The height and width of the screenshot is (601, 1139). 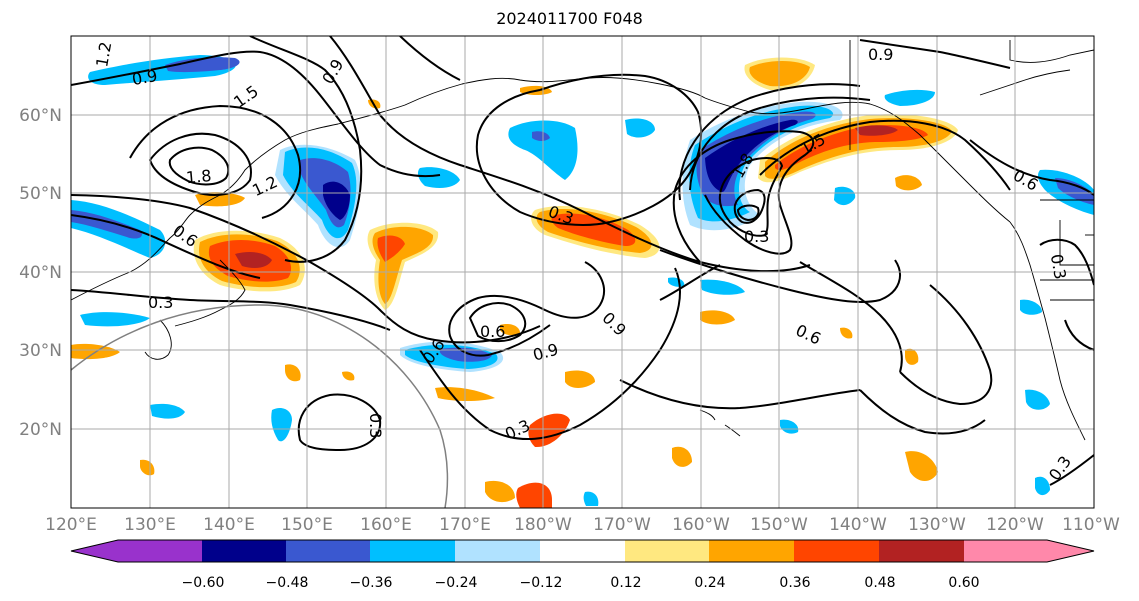 I want to click on lon-label: 140°W, so click(x=858, y=525).